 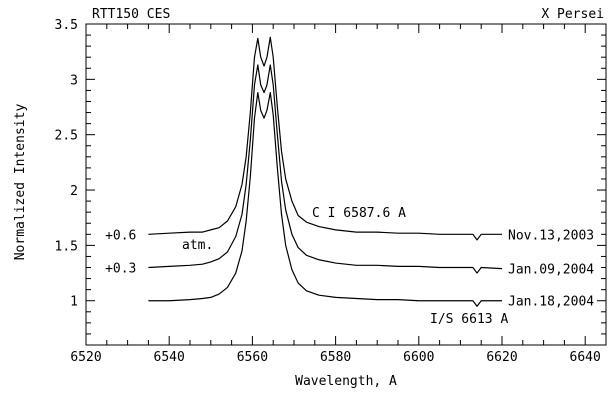 I want to click on ci-line-annotation: C I 6587.6 A, so click(x=359, y=213).